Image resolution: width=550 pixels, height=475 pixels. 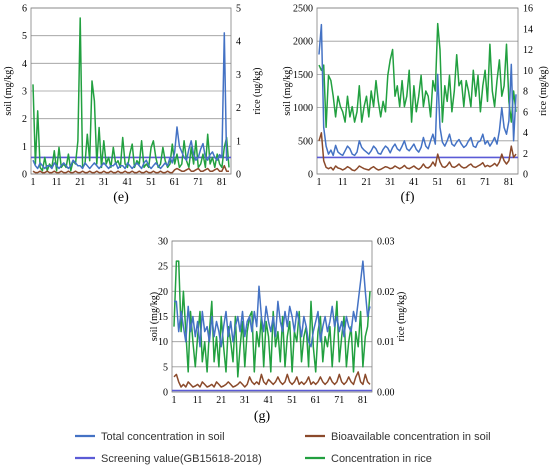 What do you see at coordinates (238, 9) in the screenshot?
I see `y2-tick-label: 5` at bounding box center [238, 9].